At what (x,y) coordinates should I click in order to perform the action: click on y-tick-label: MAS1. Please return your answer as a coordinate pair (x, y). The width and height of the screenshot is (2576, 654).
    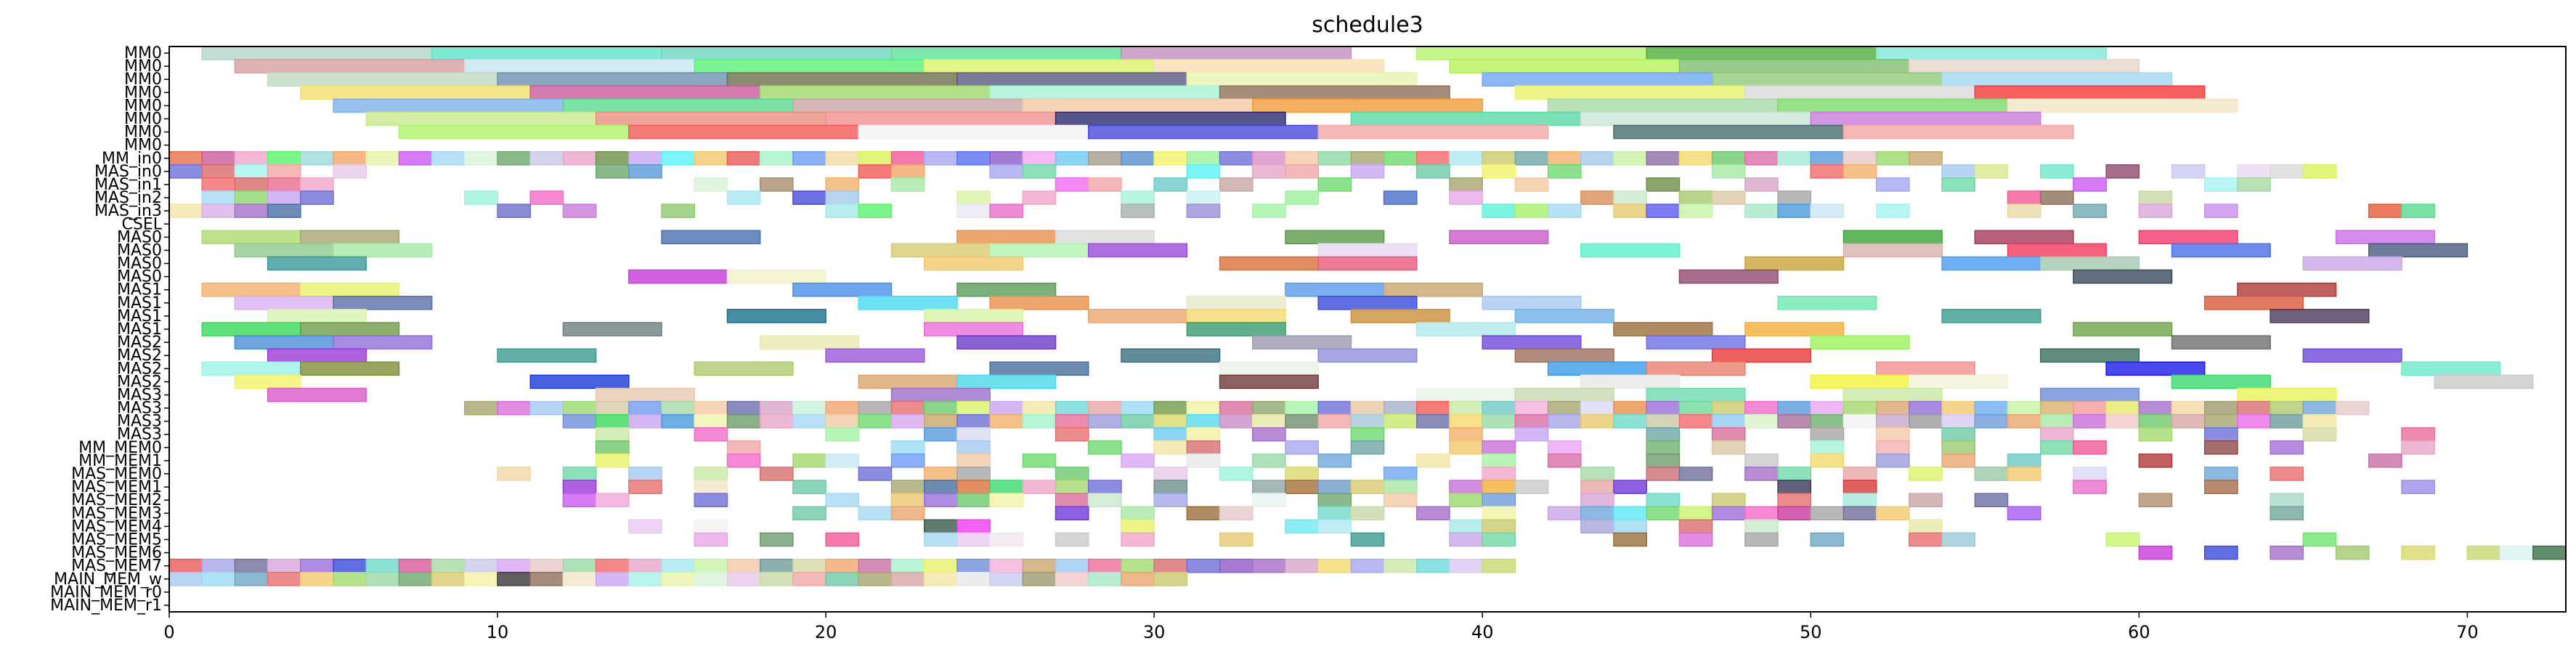
    Looking at the image, I should click on (139, 316).